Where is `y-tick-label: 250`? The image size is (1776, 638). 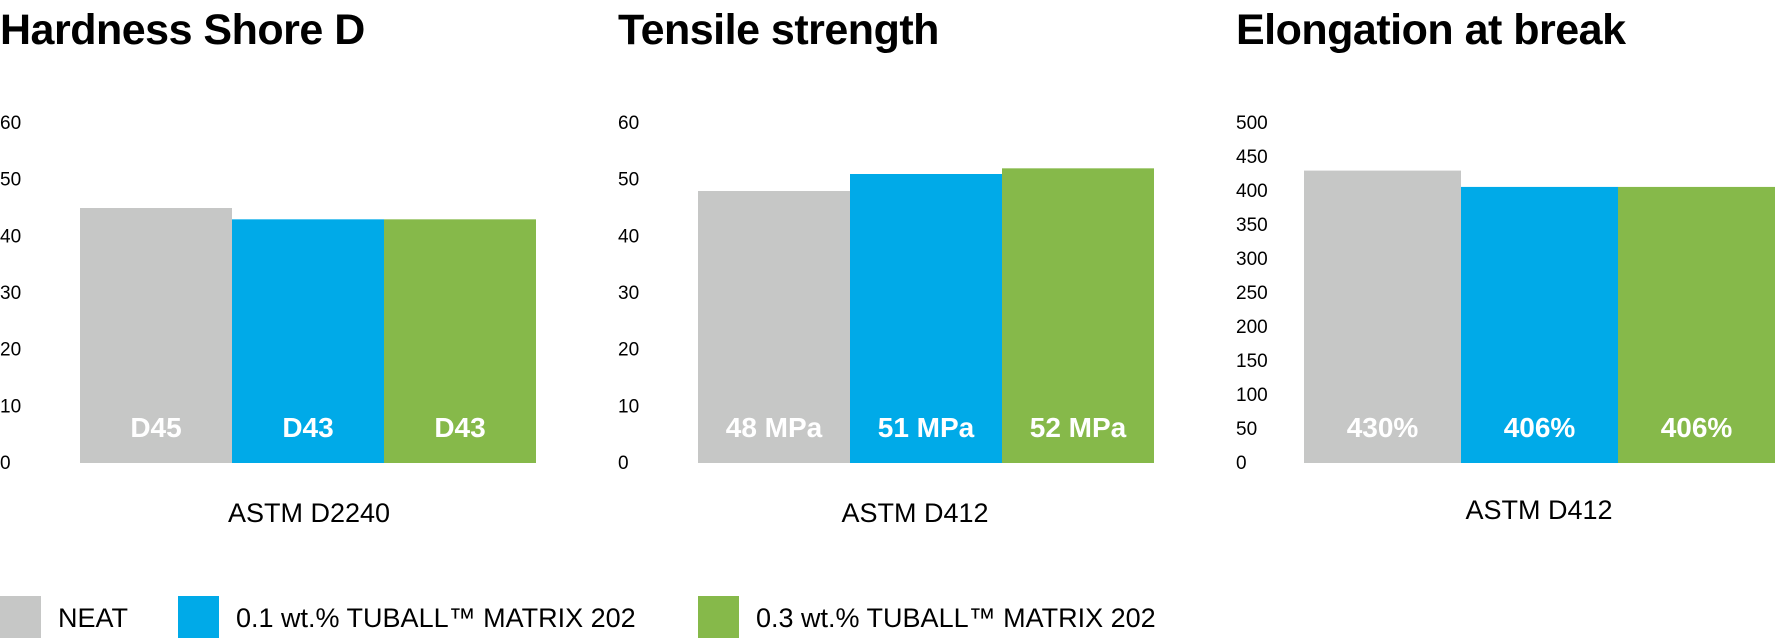
y-tick-label: 250 is located at coordinates (1252, 293).